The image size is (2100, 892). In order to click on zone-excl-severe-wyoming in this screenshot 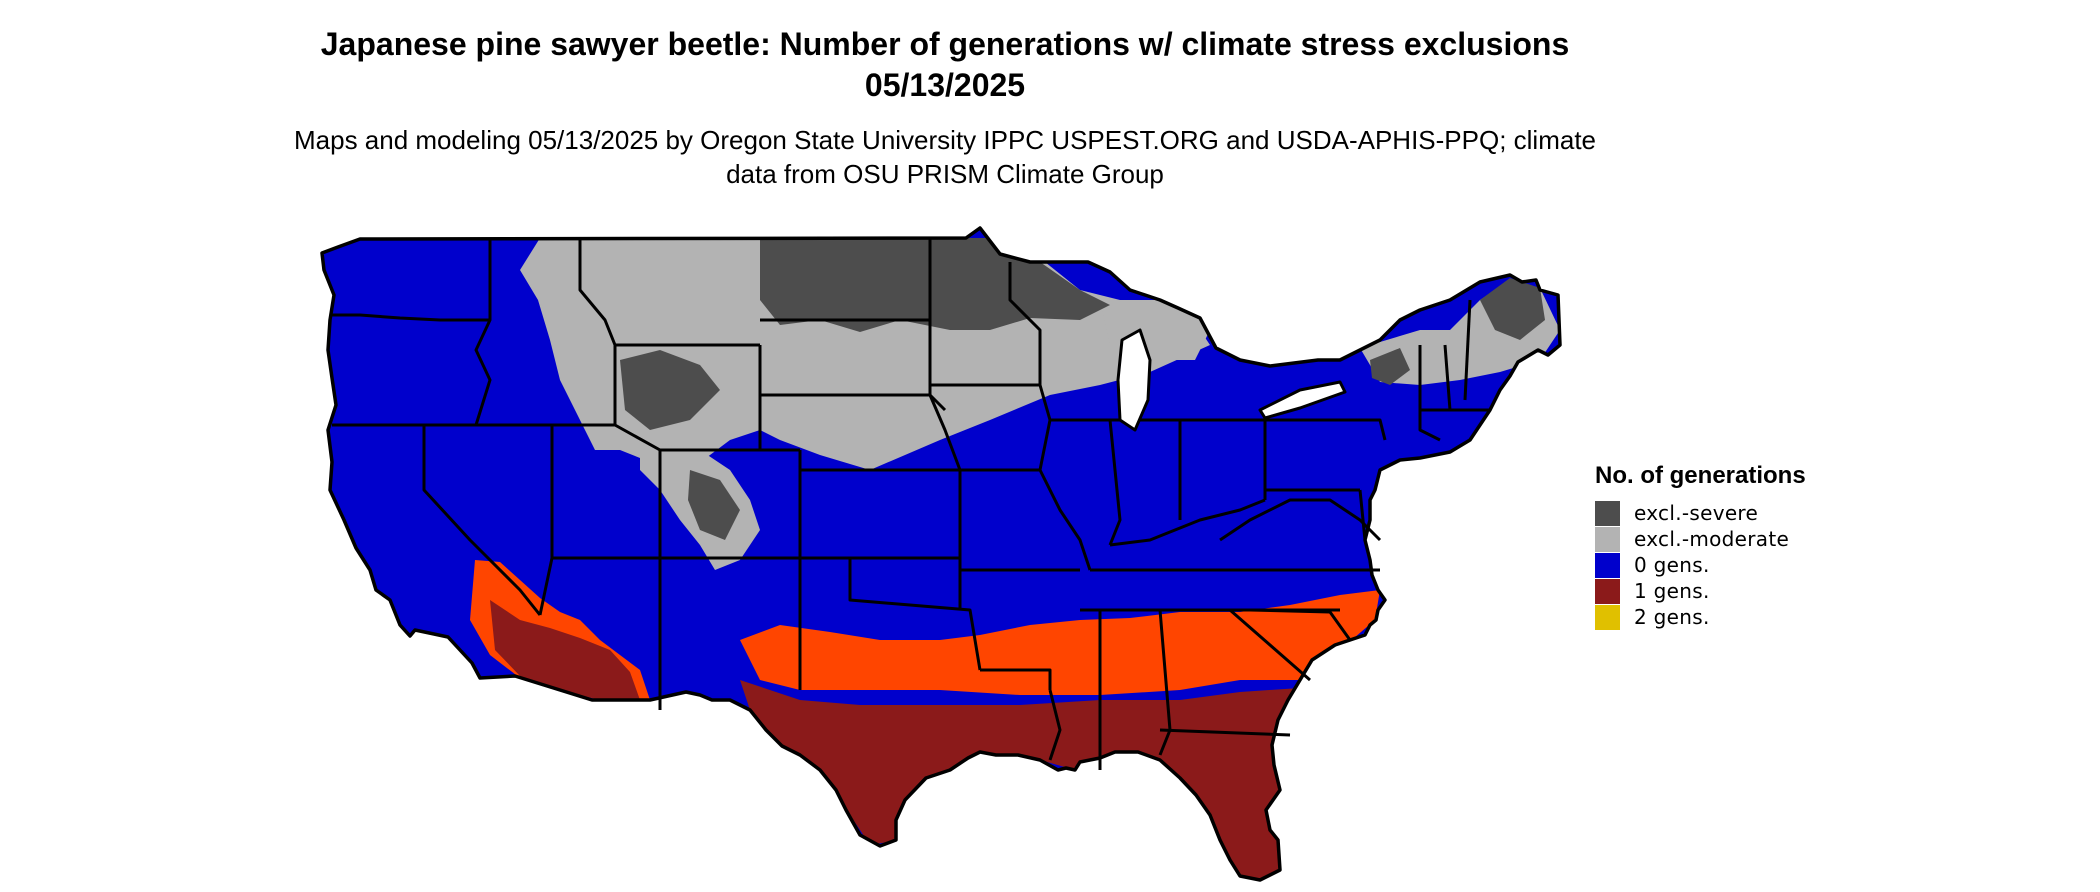, I will do `click(670, 390)`.